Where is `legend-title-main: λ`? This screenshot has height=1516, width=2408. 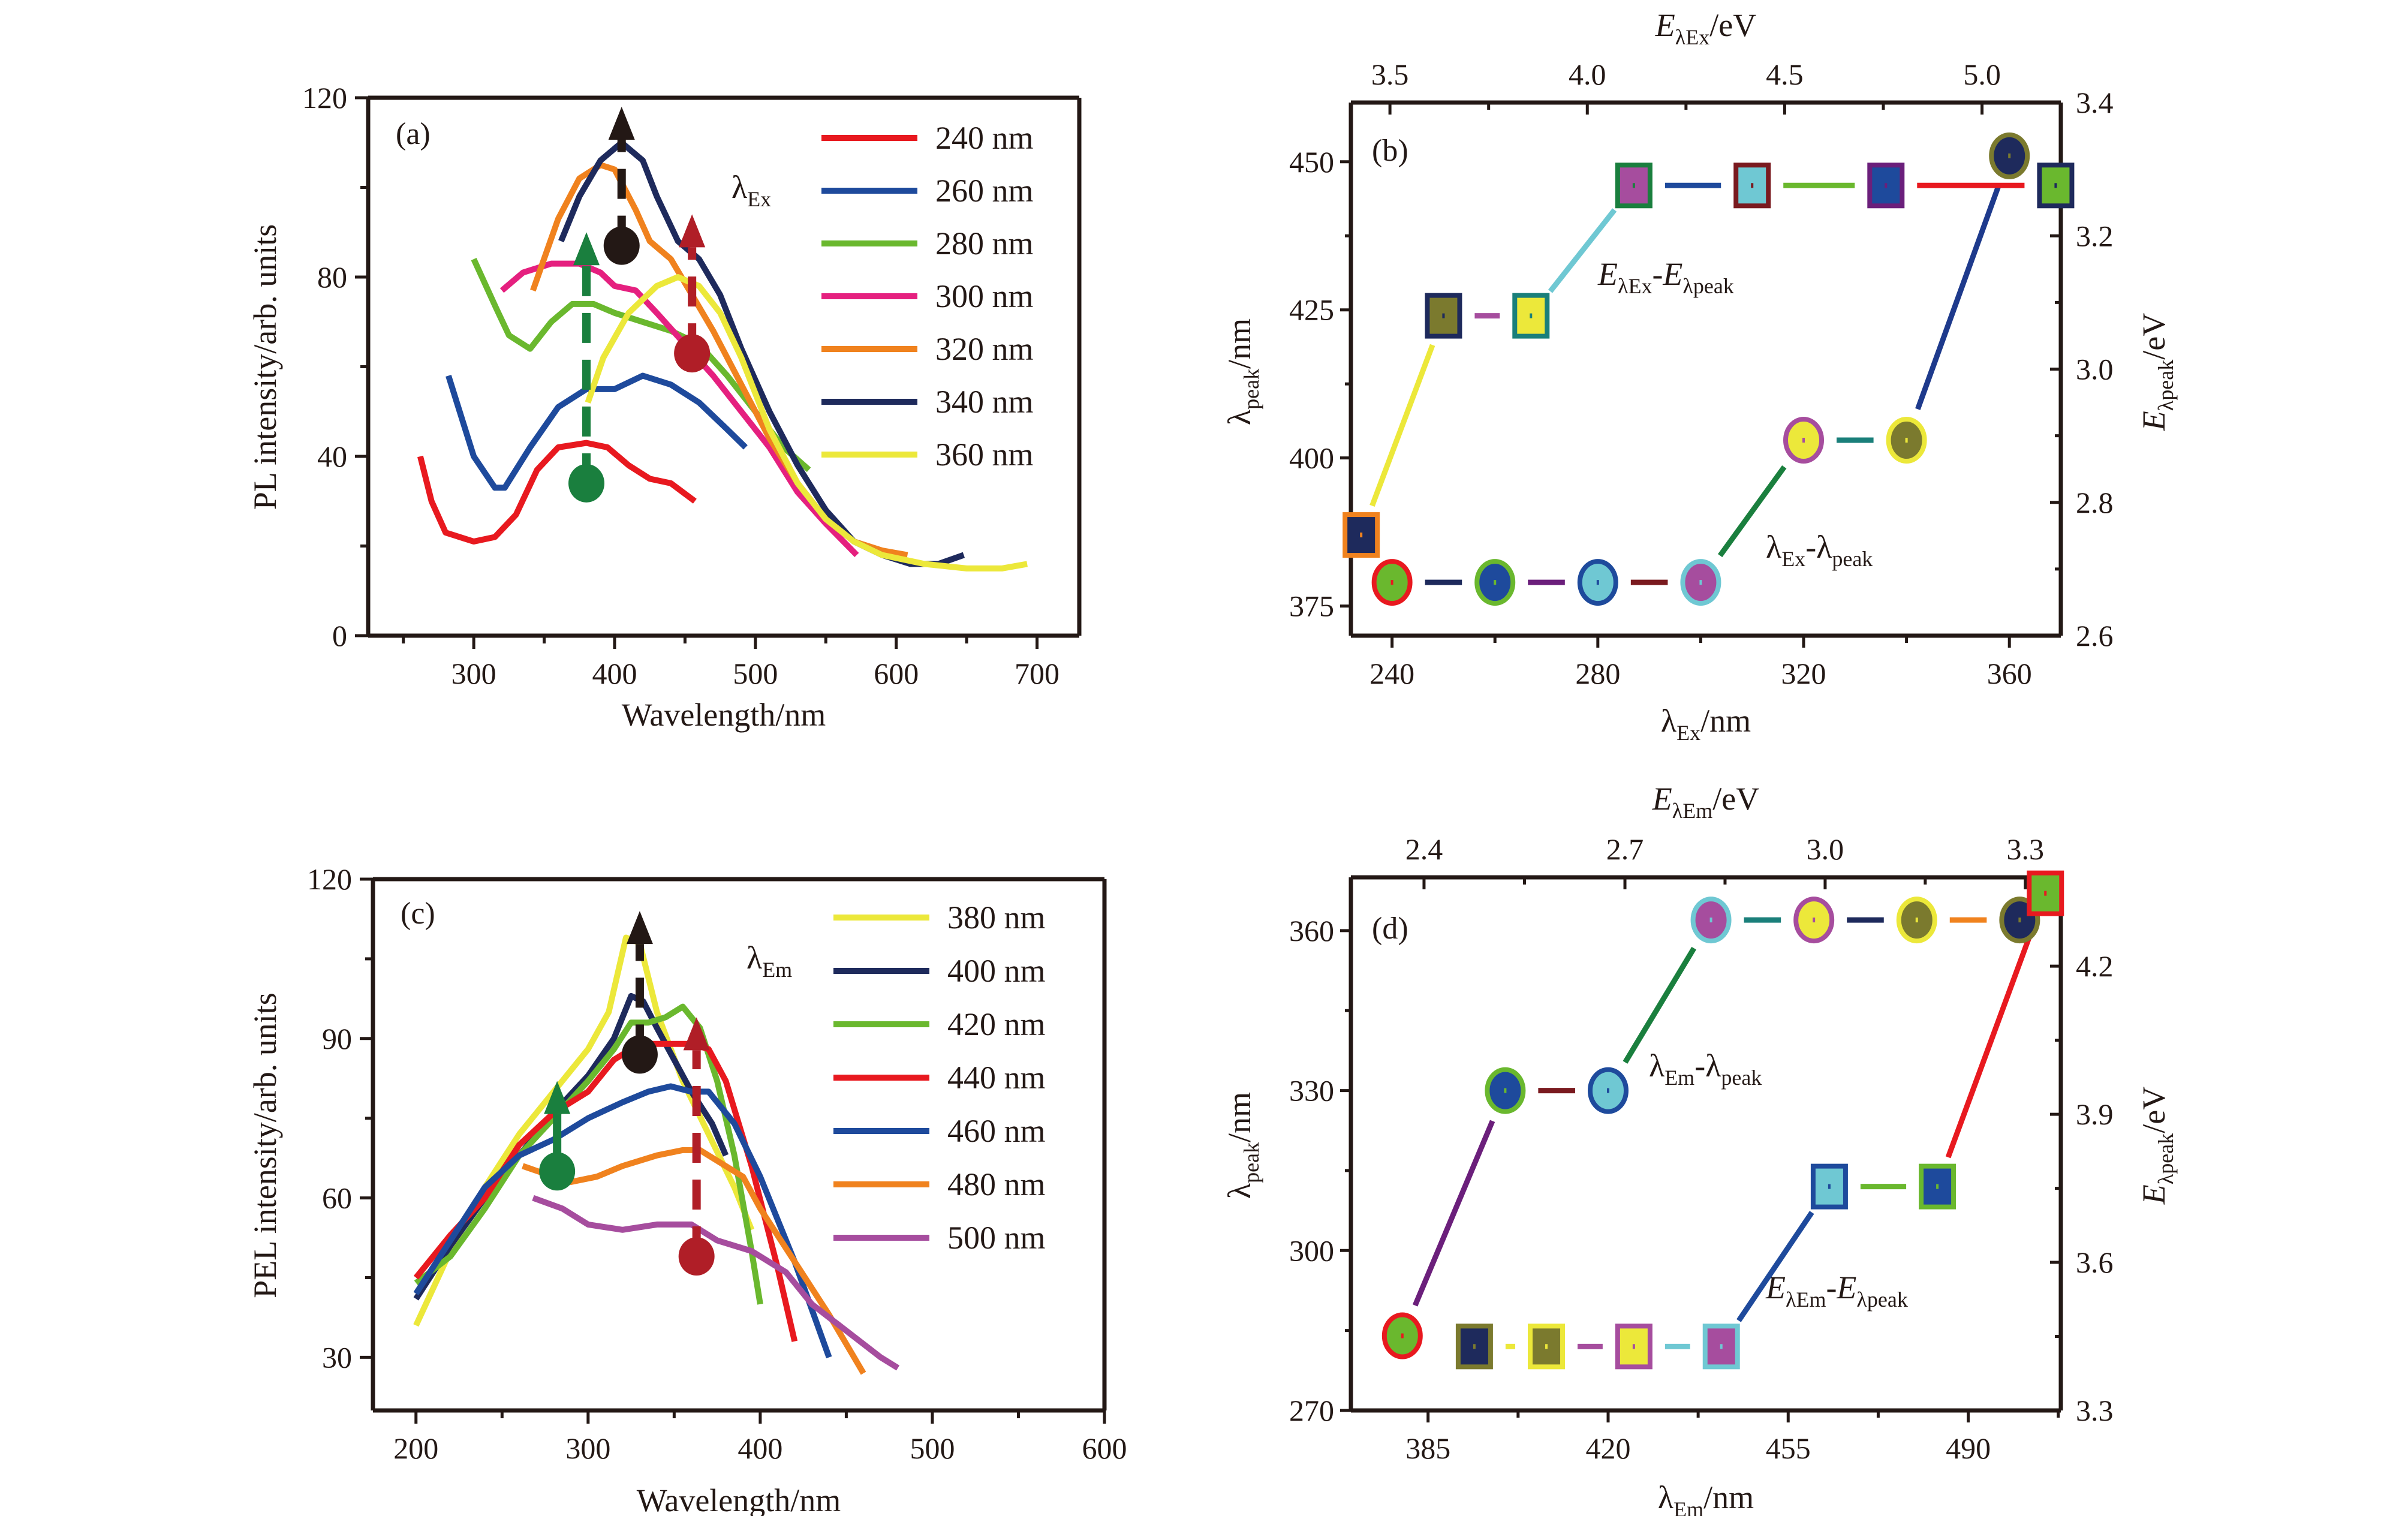
legend-title-main: λ is located at coordinates (739, 187).